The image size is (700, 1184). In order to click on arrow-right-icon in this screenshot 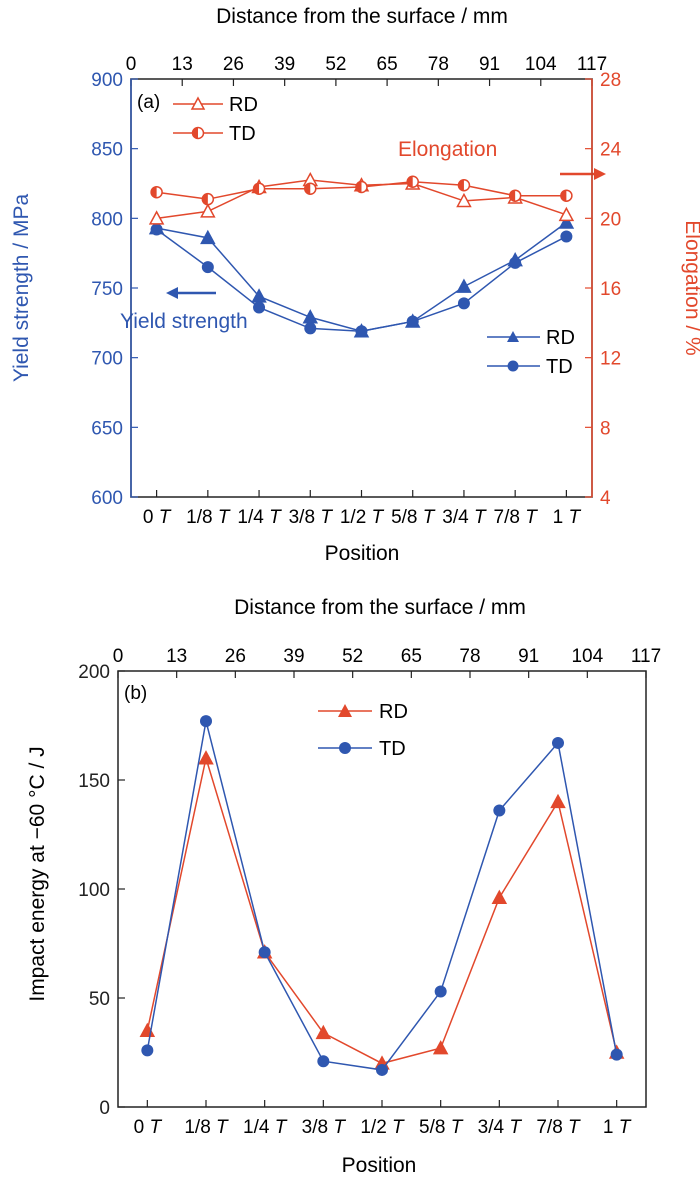, I will do `click(583, 174)`.